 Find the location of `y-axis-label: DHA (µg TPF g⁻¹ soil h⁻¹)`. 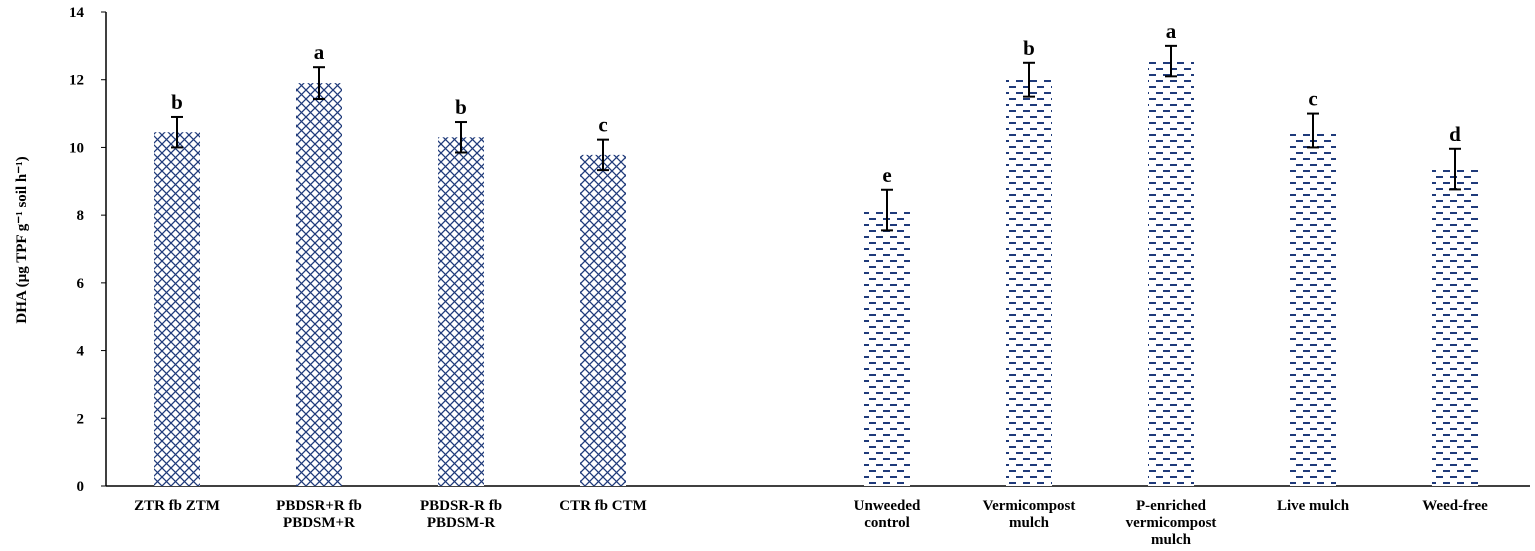

y-axis-label: DHA (µg TPF g⁻¹ soil h⁻¹) is located at coordinates (22, 239).